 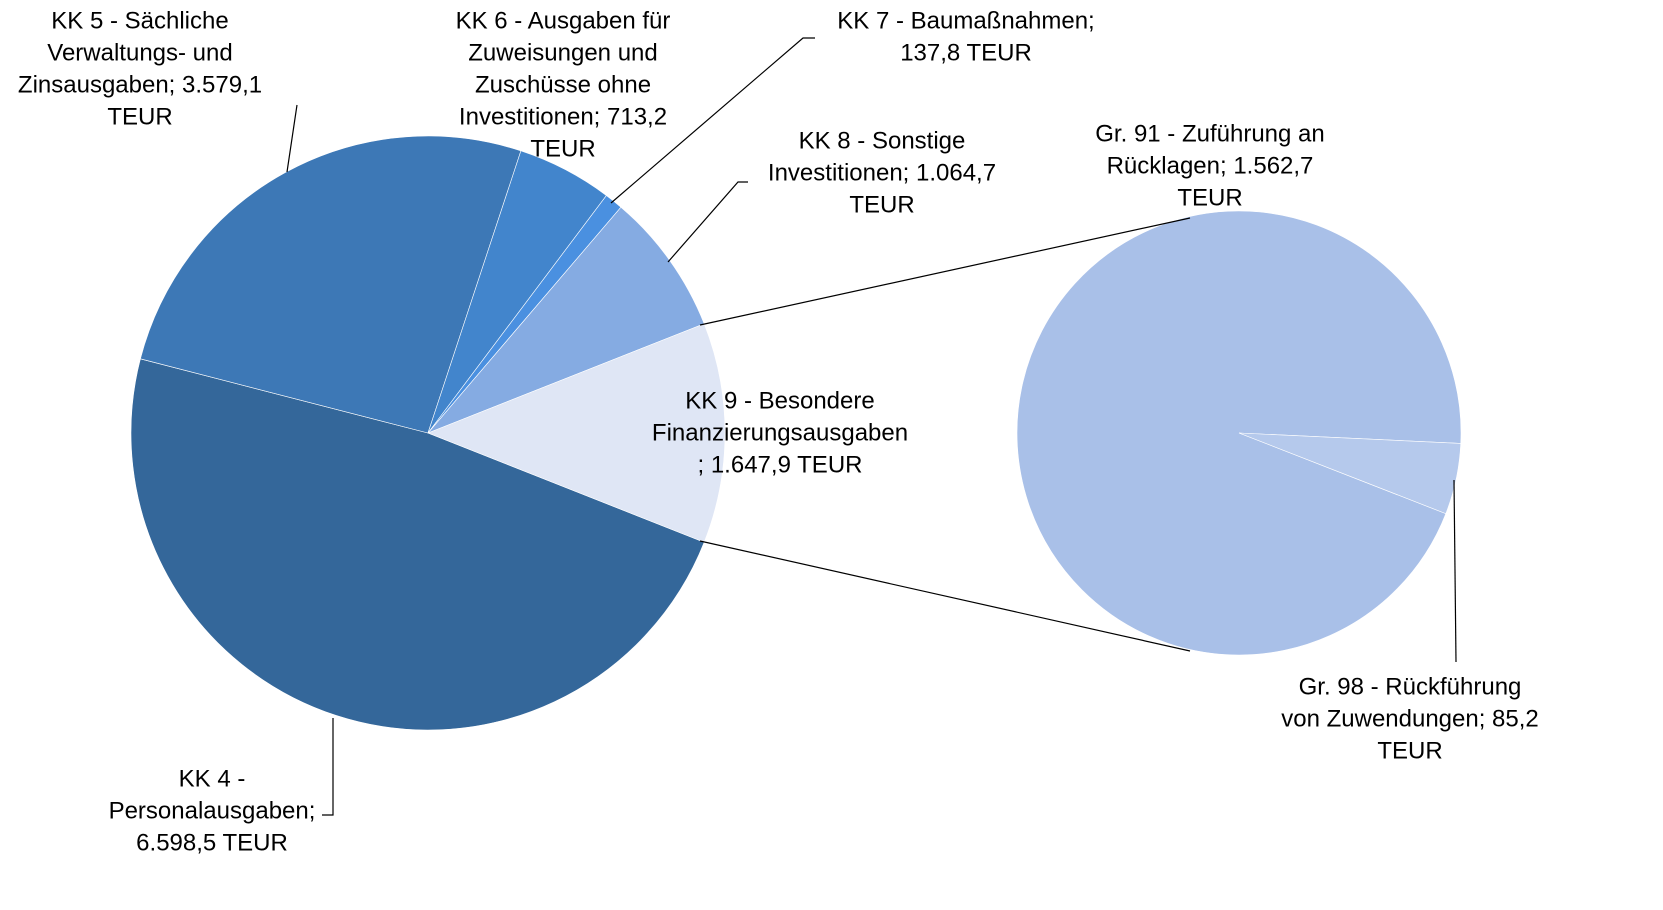 I want to click on connectors, so click(x=945, y=434).